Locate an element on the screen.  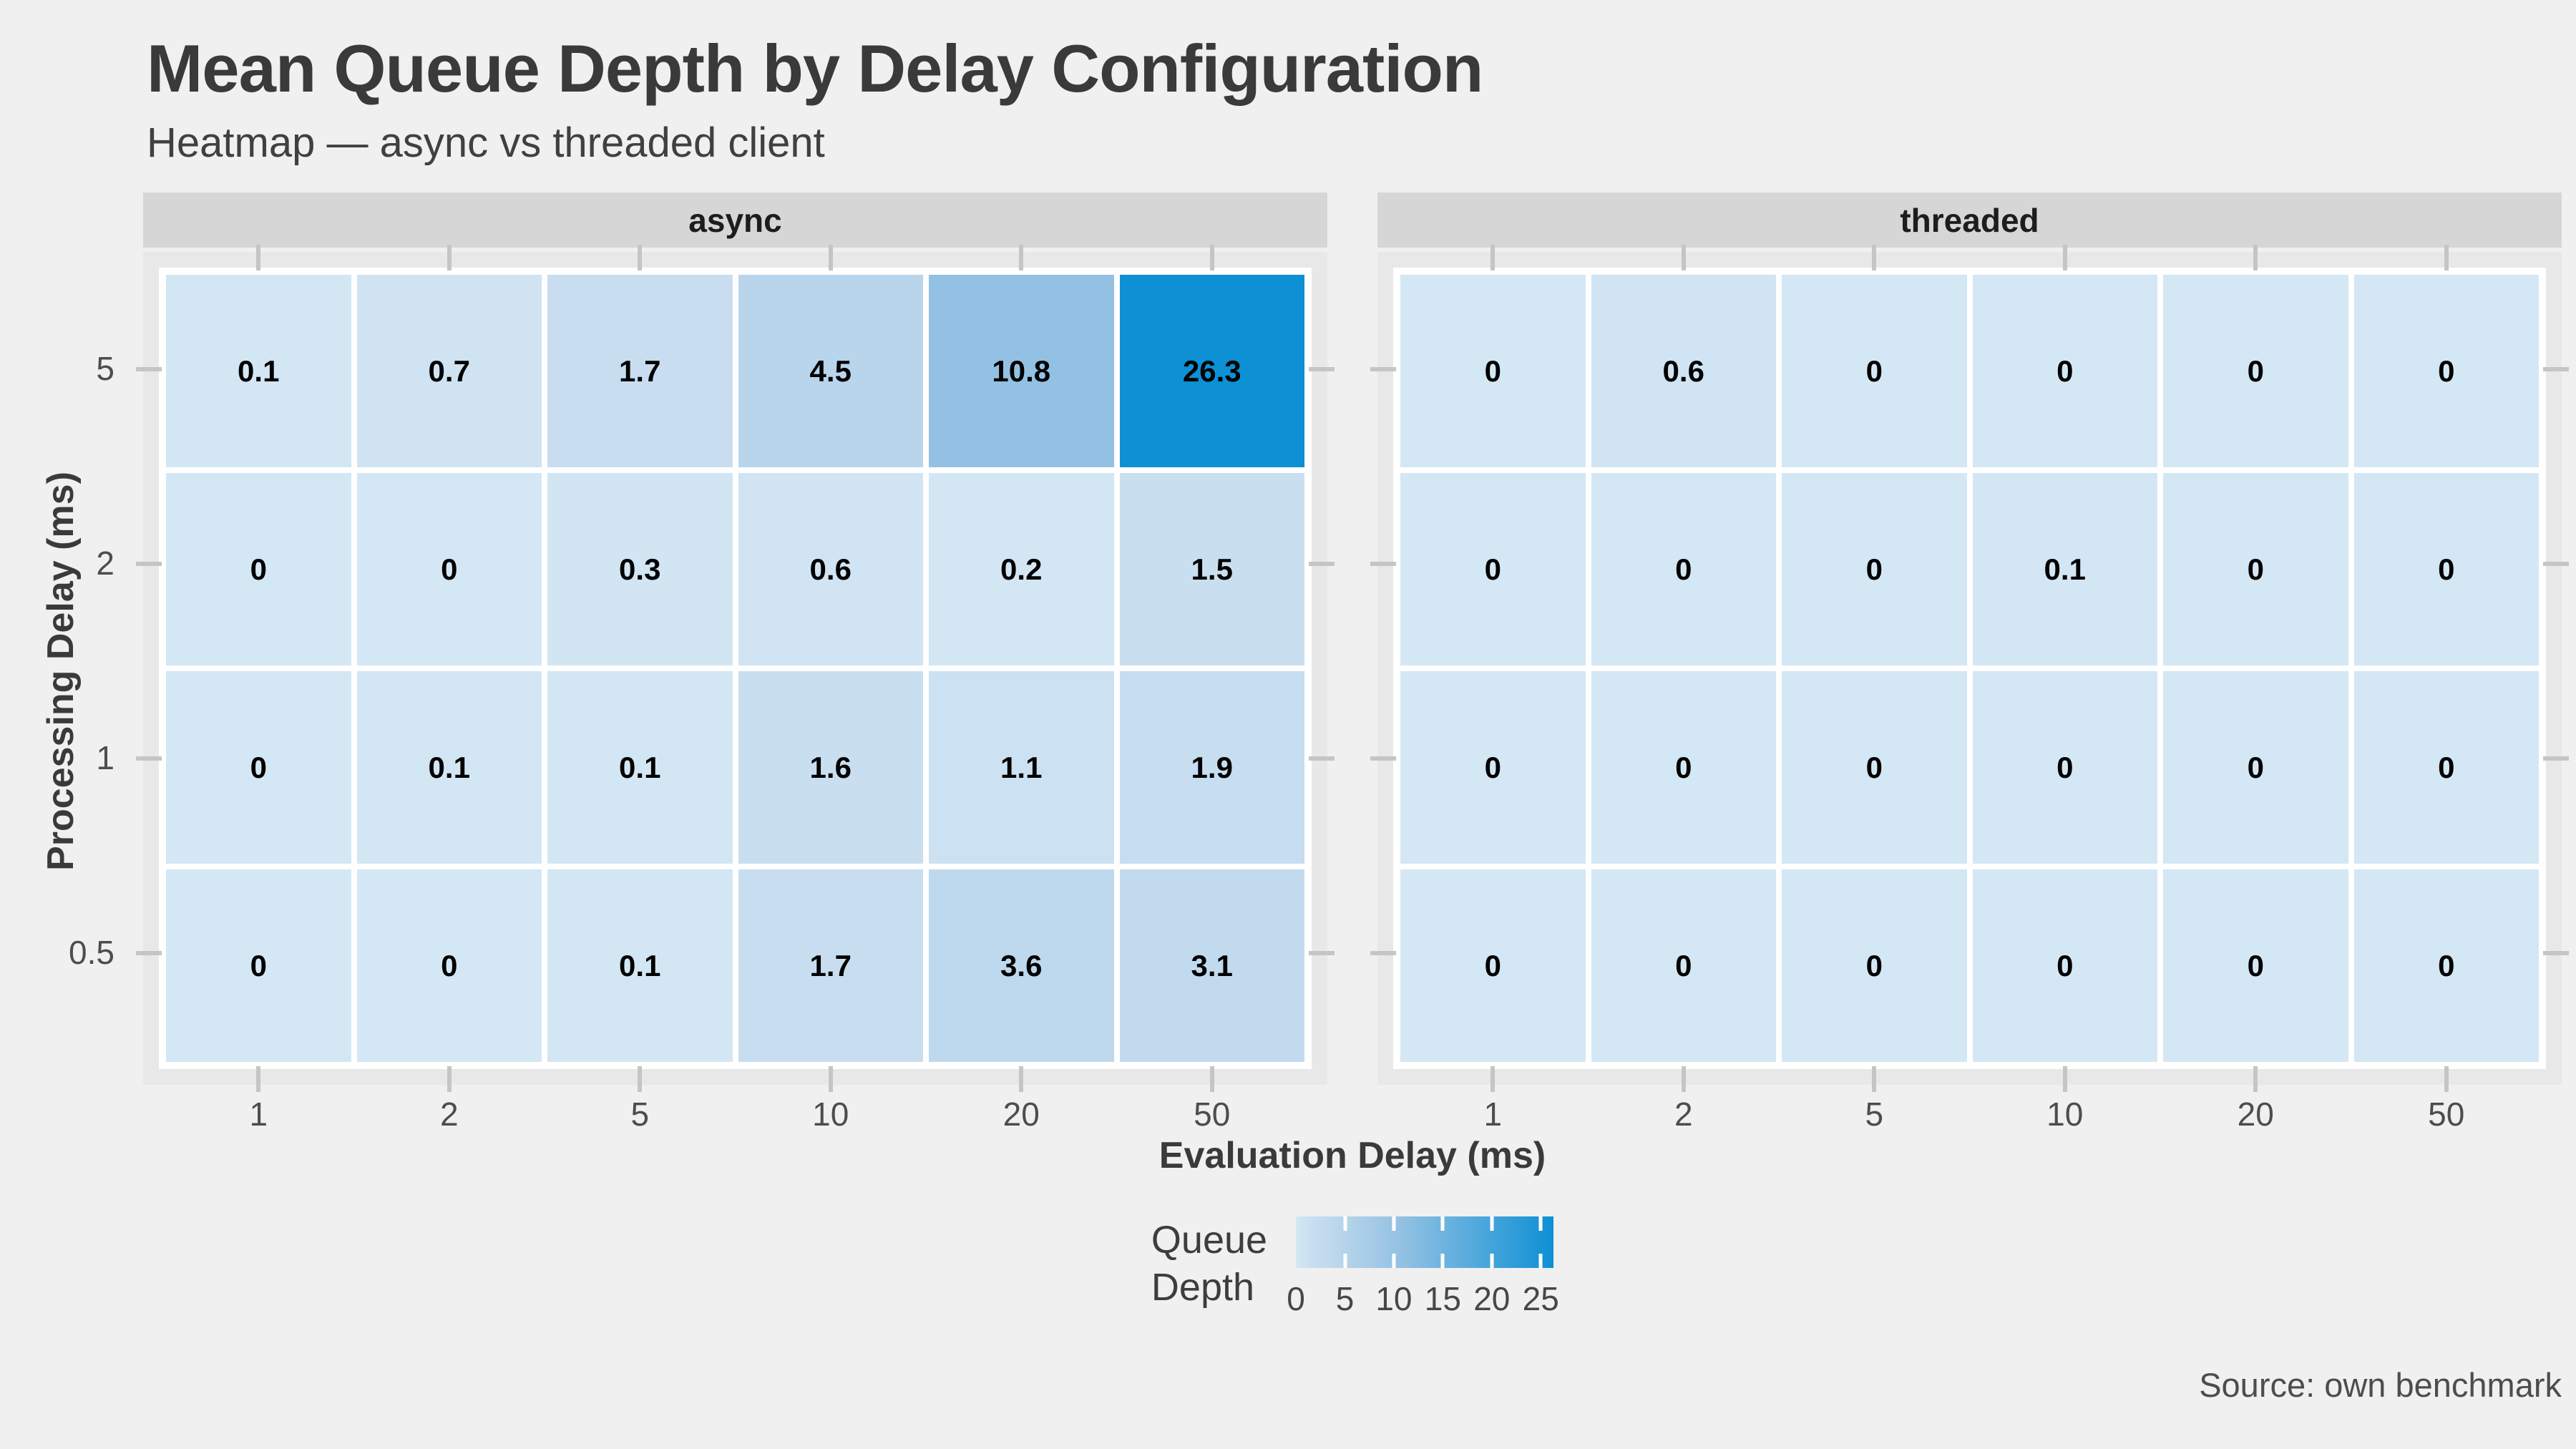
heatmap-cell: 26.3 is located at coordinates (1211, 371).